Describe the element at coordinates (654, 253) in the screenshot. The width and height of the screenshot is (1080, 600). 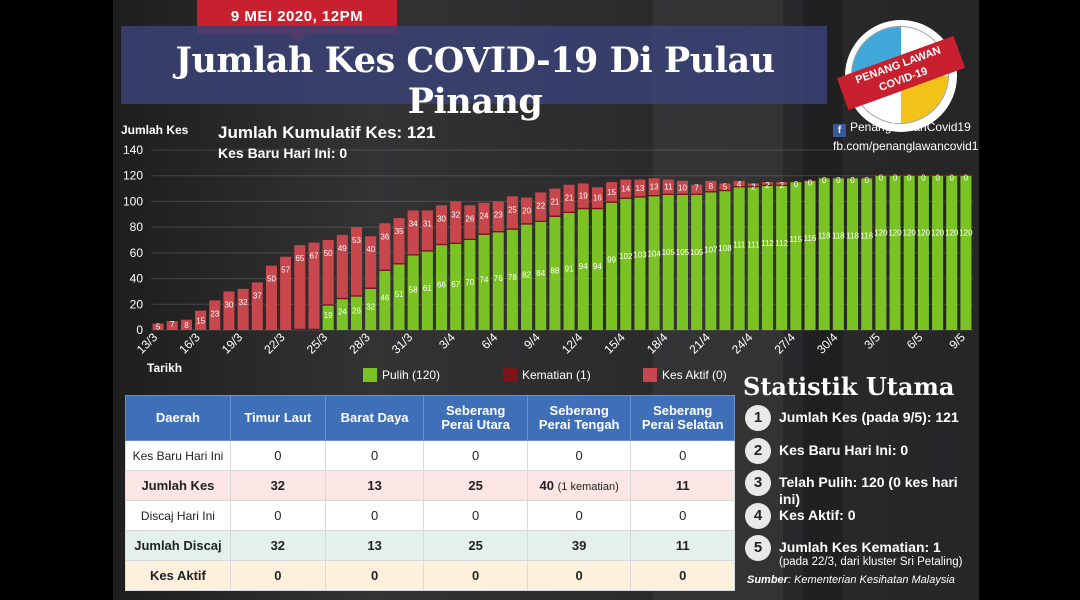
I see `data-label-recovered: 104` at that location.